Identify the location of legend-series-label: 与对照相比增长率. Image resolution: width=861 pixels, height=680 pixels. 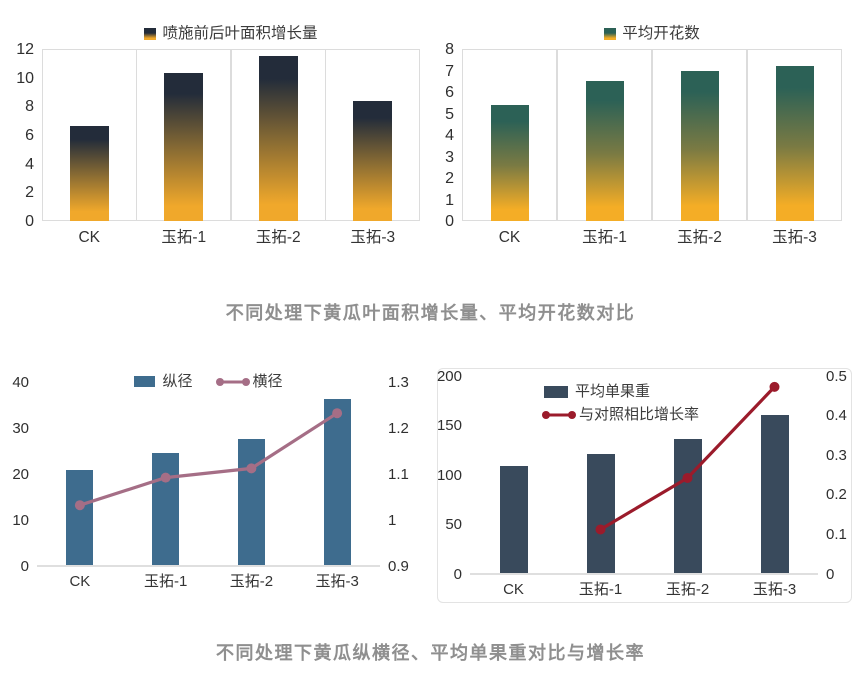
(639, 414).